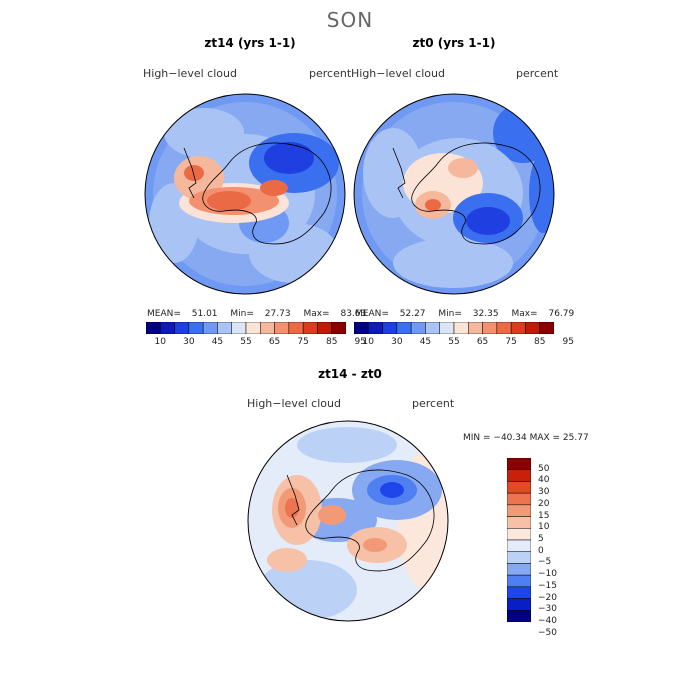 This screenshot has height=700, width=700. Describe the element at coordinates (553, 548) in the screenshot. I see `colorbar-diff-ticks: 50 40 30 20 15 10 5 0 −5 −10 −15 −20 −30 −40 −50` at that location.